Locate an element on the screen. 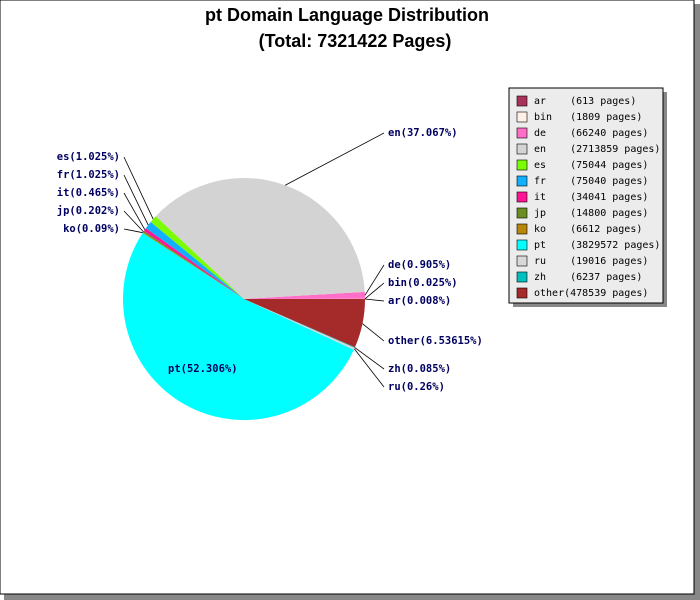 This screenshot has width=700, height=600. slice-label: pt(52.306%) is located at coordinates (203, 369).